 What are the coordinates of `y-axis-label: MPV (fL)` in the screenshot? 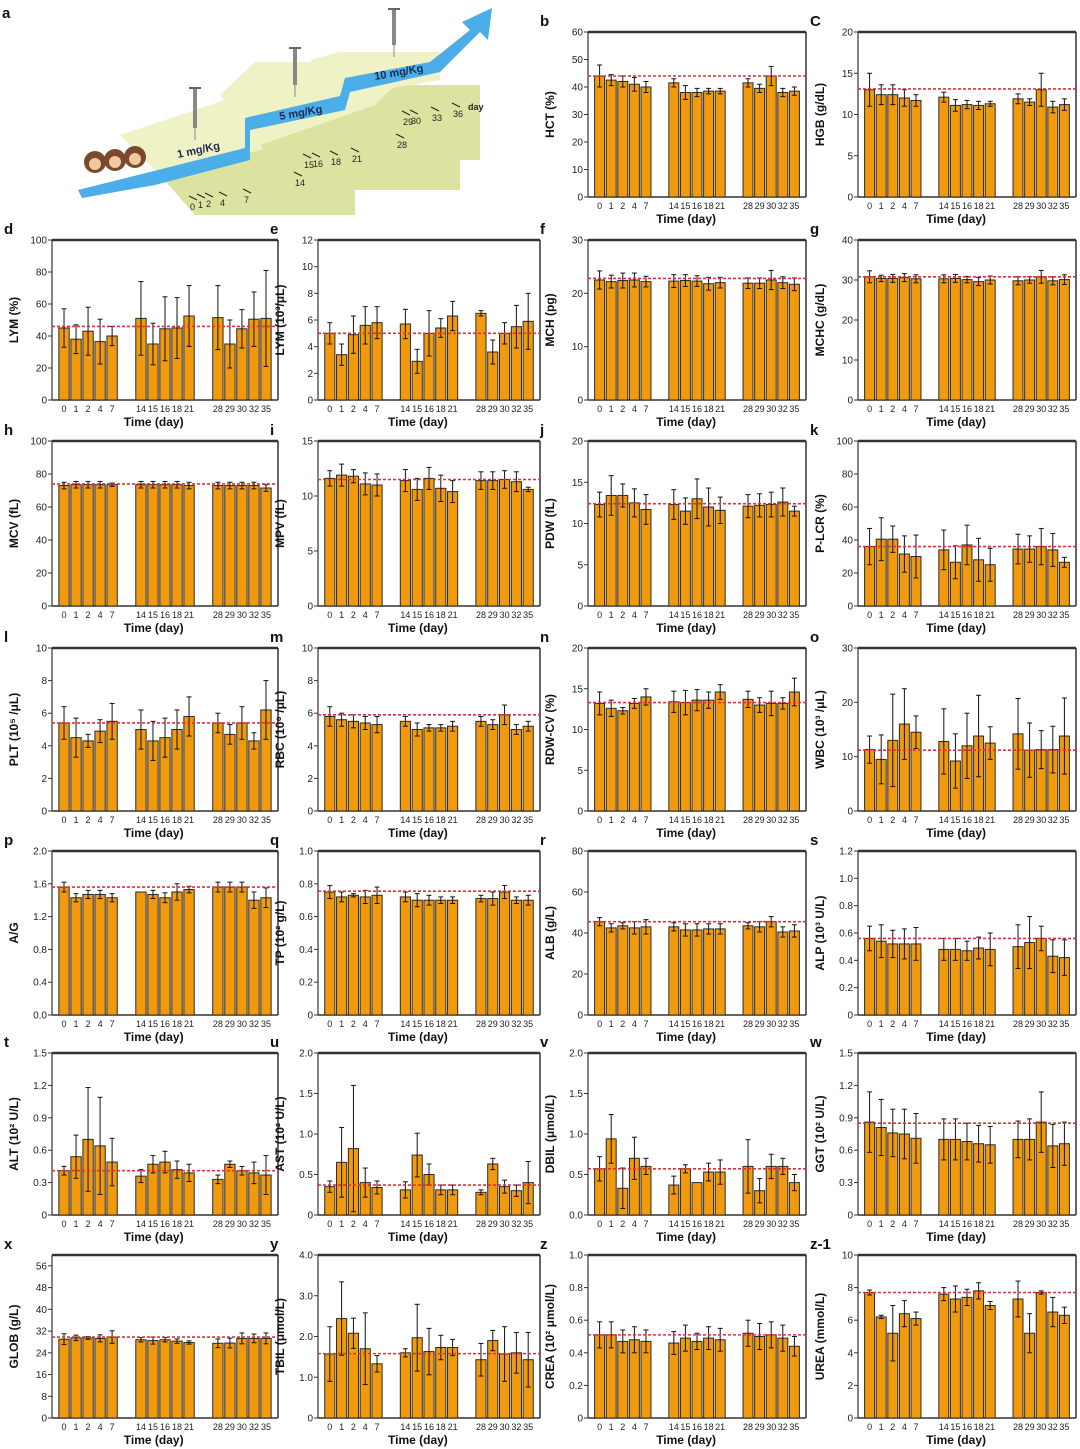 It's located at (280, 523).